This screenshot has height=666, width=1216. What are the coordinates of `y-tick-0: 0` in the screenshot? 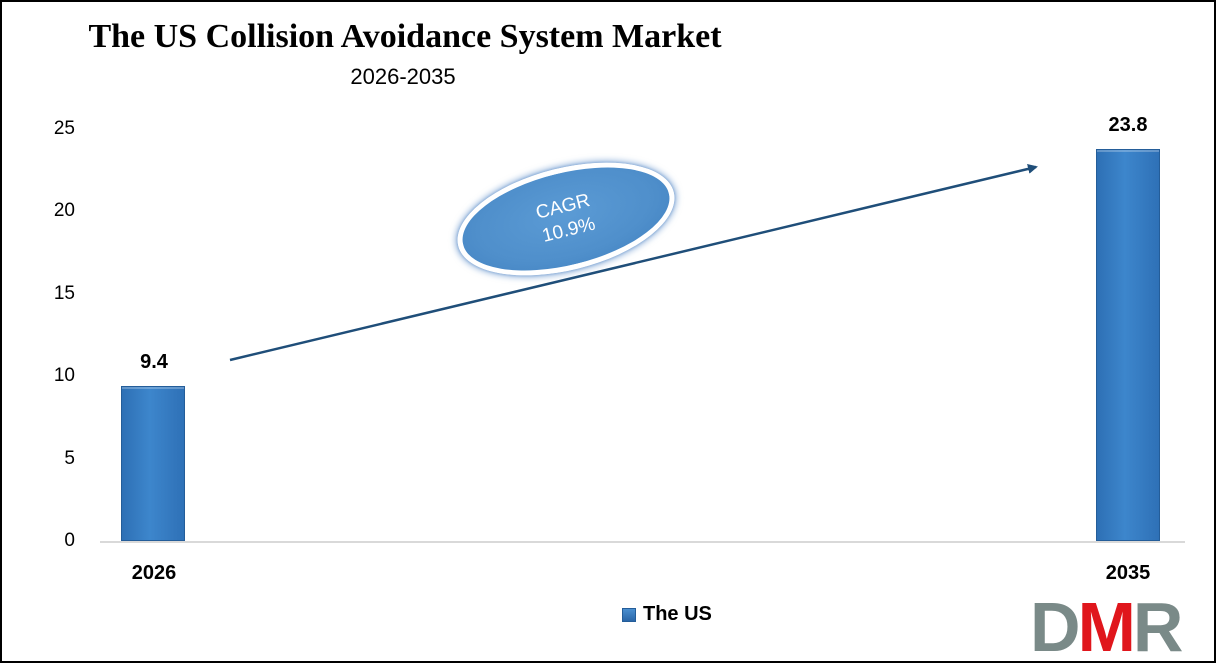 It's located at (69, 540).